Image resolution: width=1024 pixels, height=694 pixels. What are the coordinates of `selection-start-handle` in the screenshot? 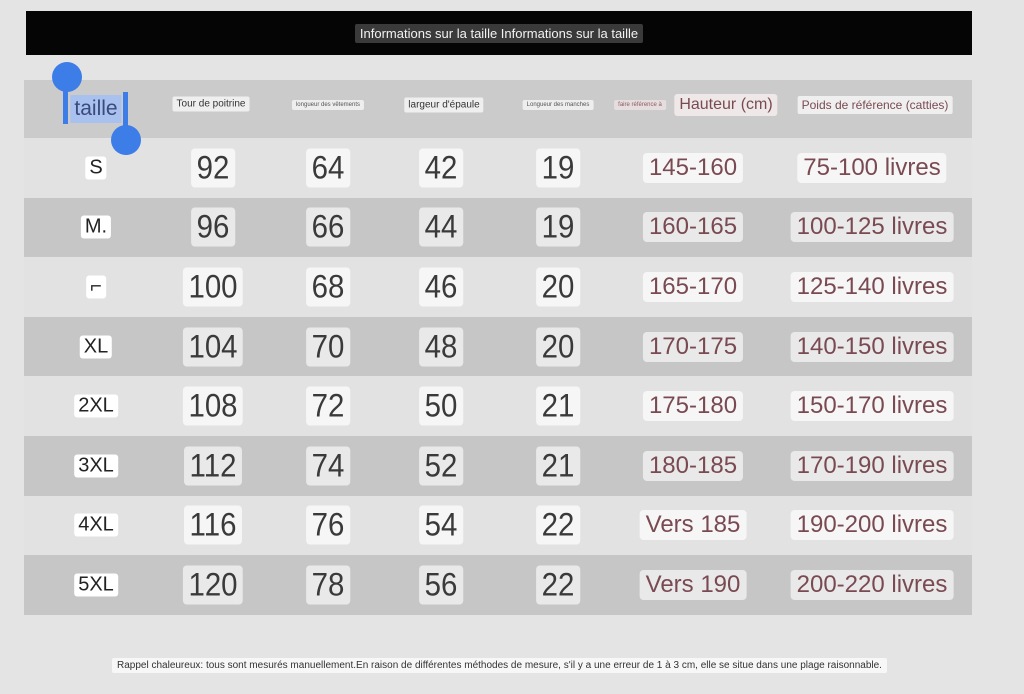 It's located at (67, 77).